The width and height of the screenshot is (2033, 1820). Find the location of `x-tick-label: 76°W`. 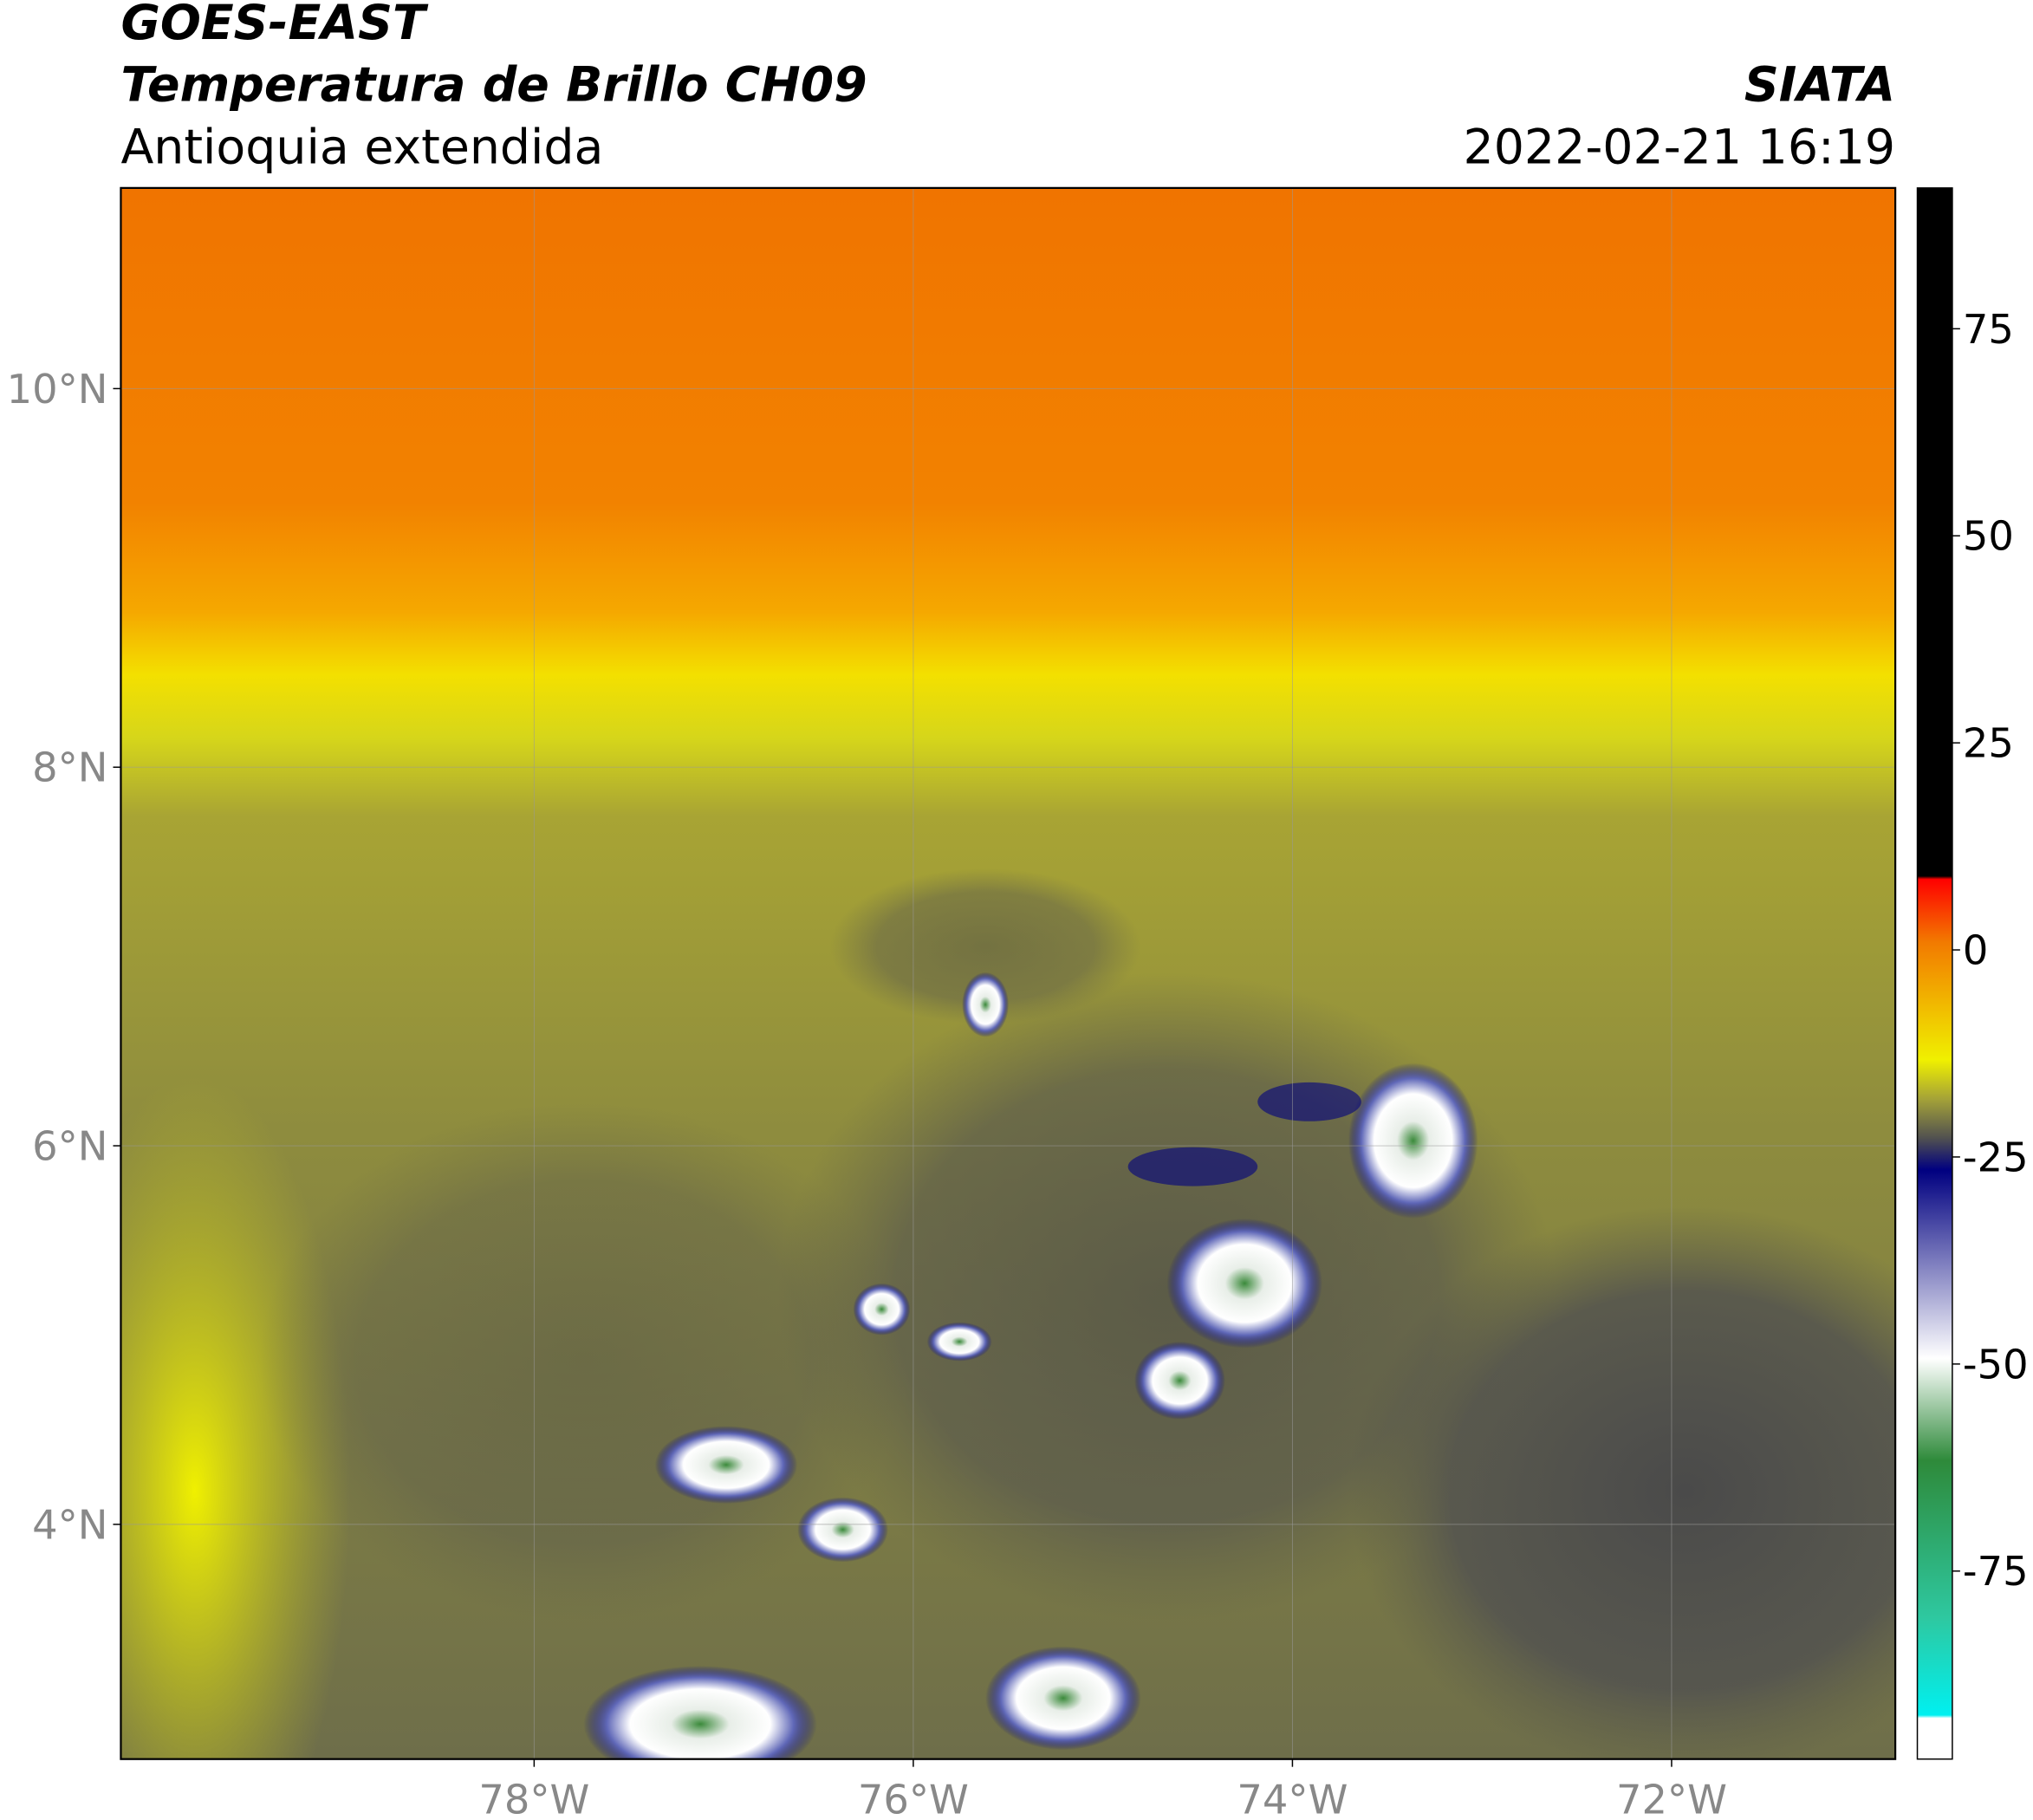

x-tick-label: 76°W is located at coordinates (914, 1798).